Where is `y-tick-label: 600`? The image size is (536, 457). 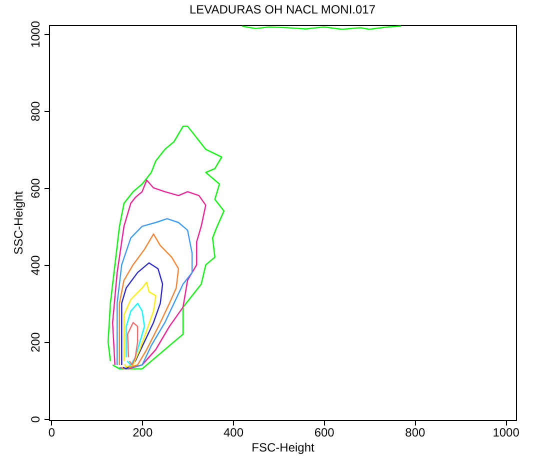
y-tick-label: 600 is located at coordinates (35, 188).